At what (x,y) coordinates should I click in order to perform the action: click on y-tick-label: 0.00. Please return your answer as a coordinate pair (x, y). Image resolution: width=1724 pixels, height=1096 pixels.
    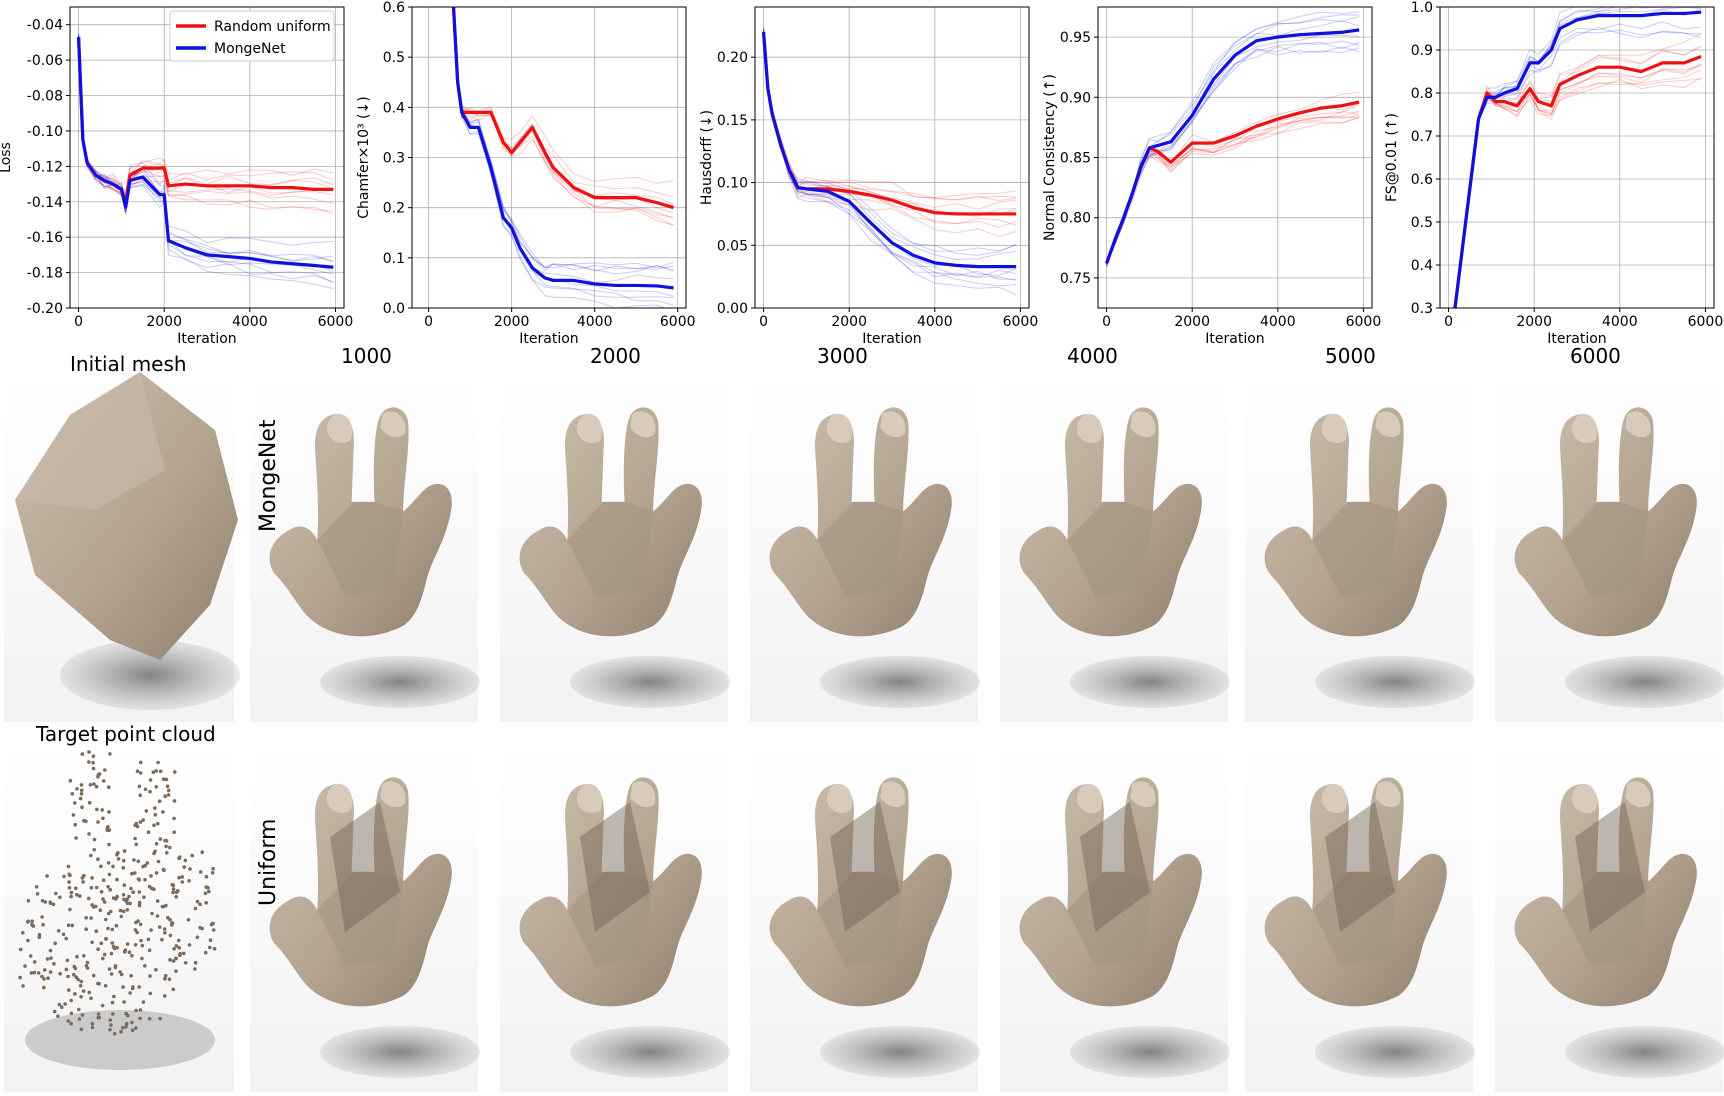
    Looking at the image, I should click on (732, 309).